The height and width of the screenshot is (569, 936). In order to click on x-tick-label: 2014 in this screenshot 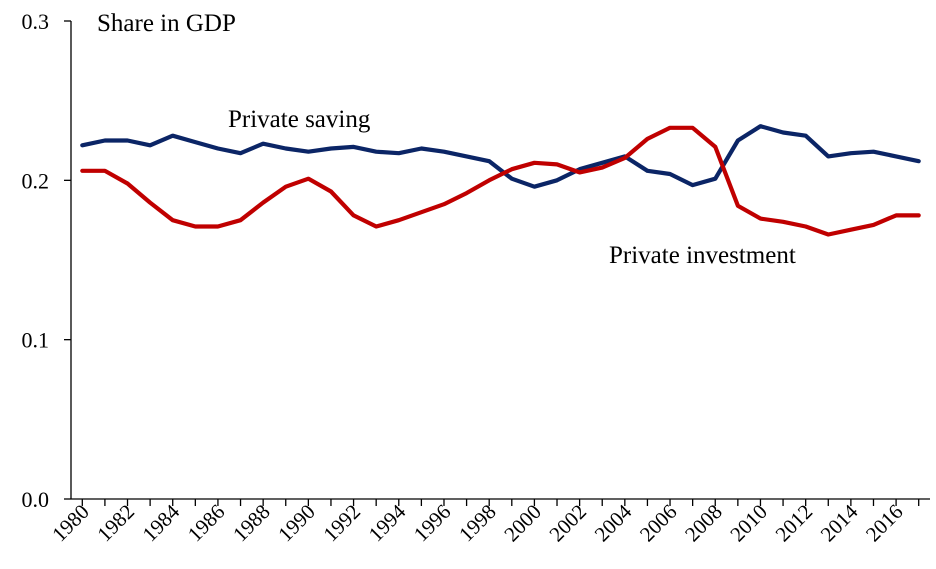, I will do `click(839, 522)`.